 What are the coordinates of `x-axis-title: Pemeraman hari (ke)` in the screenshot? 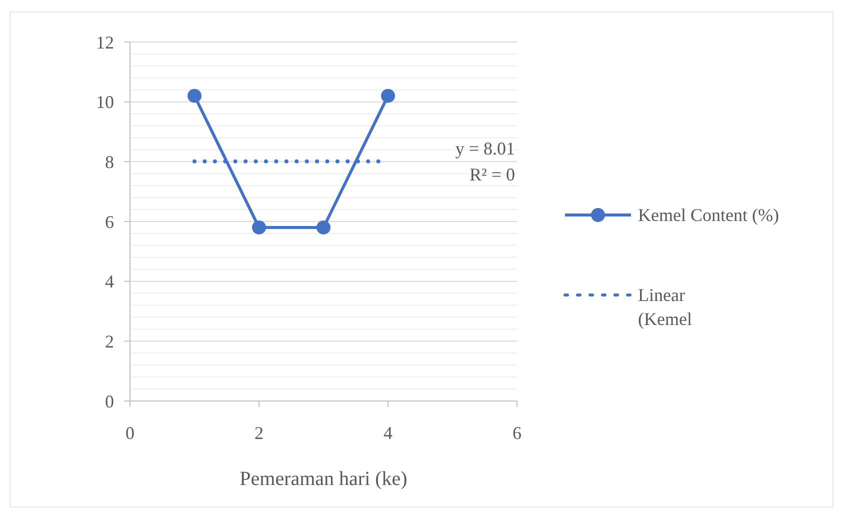 It's located at (324, 479).